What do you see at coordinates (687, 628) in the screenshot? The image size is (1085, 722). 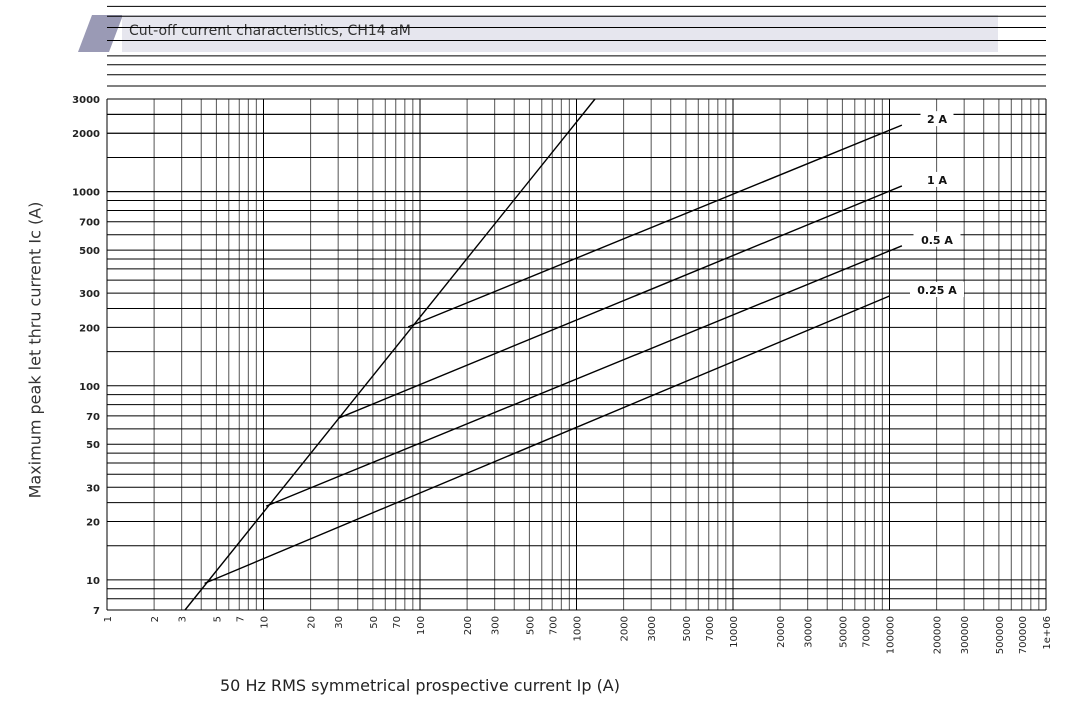 I see `x-tick-label: 5000` at bounding box center [687, 628].